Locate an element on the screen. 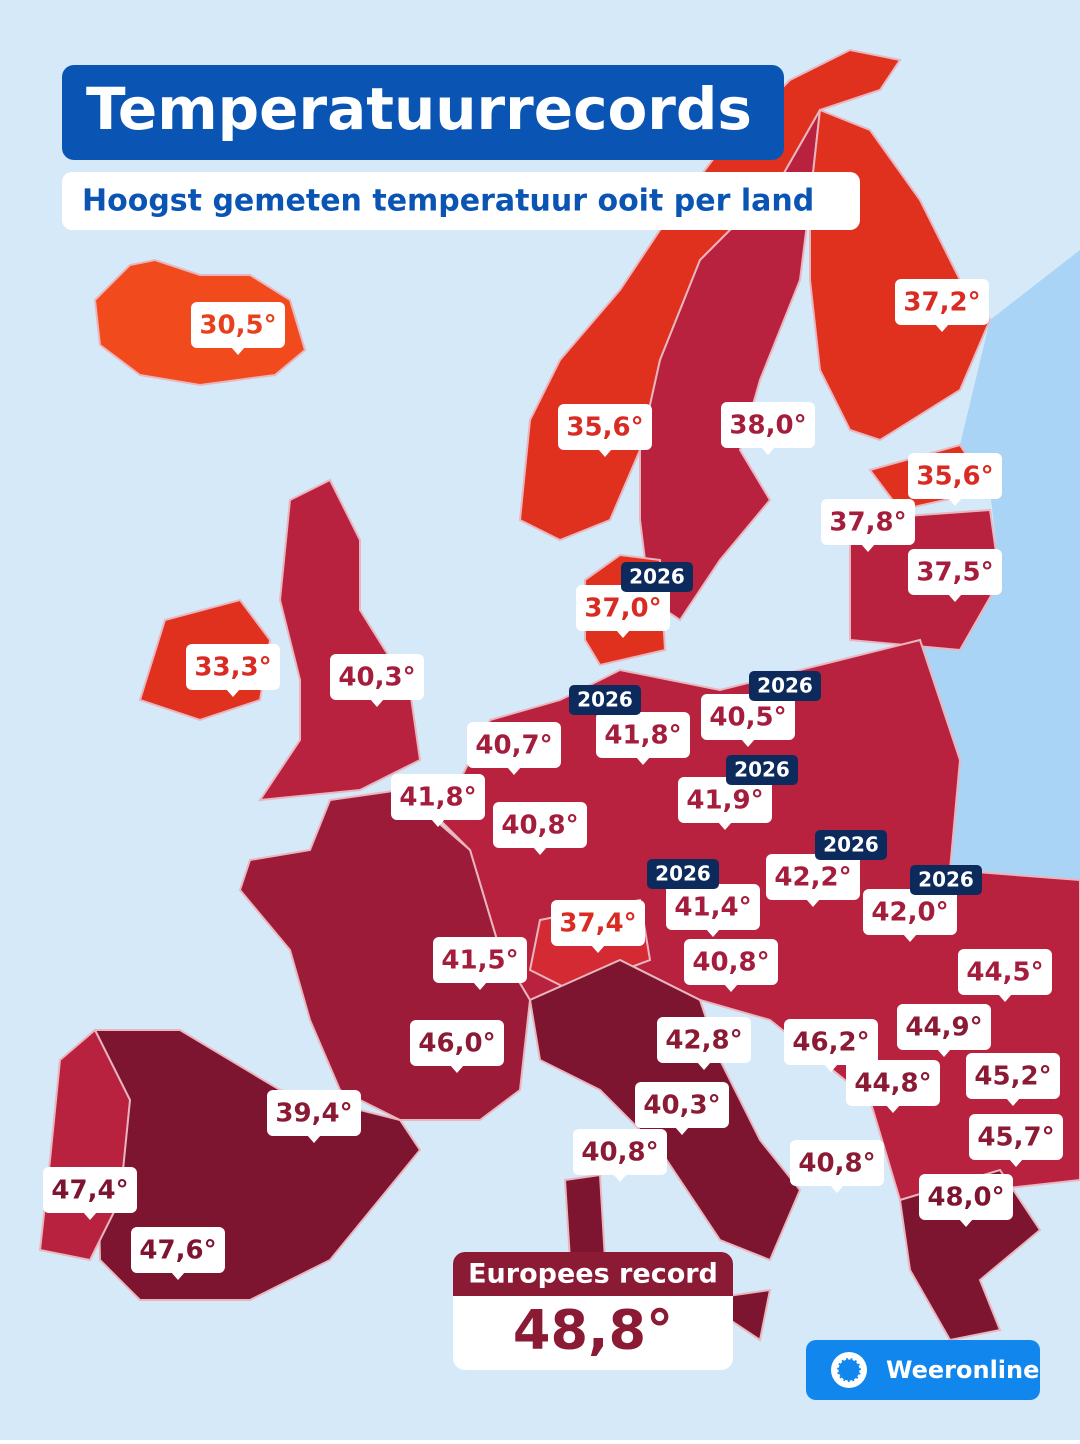 This screenshot has height=1444, width=1080. label-text: 41,4° is located at coordinates (712, 908).